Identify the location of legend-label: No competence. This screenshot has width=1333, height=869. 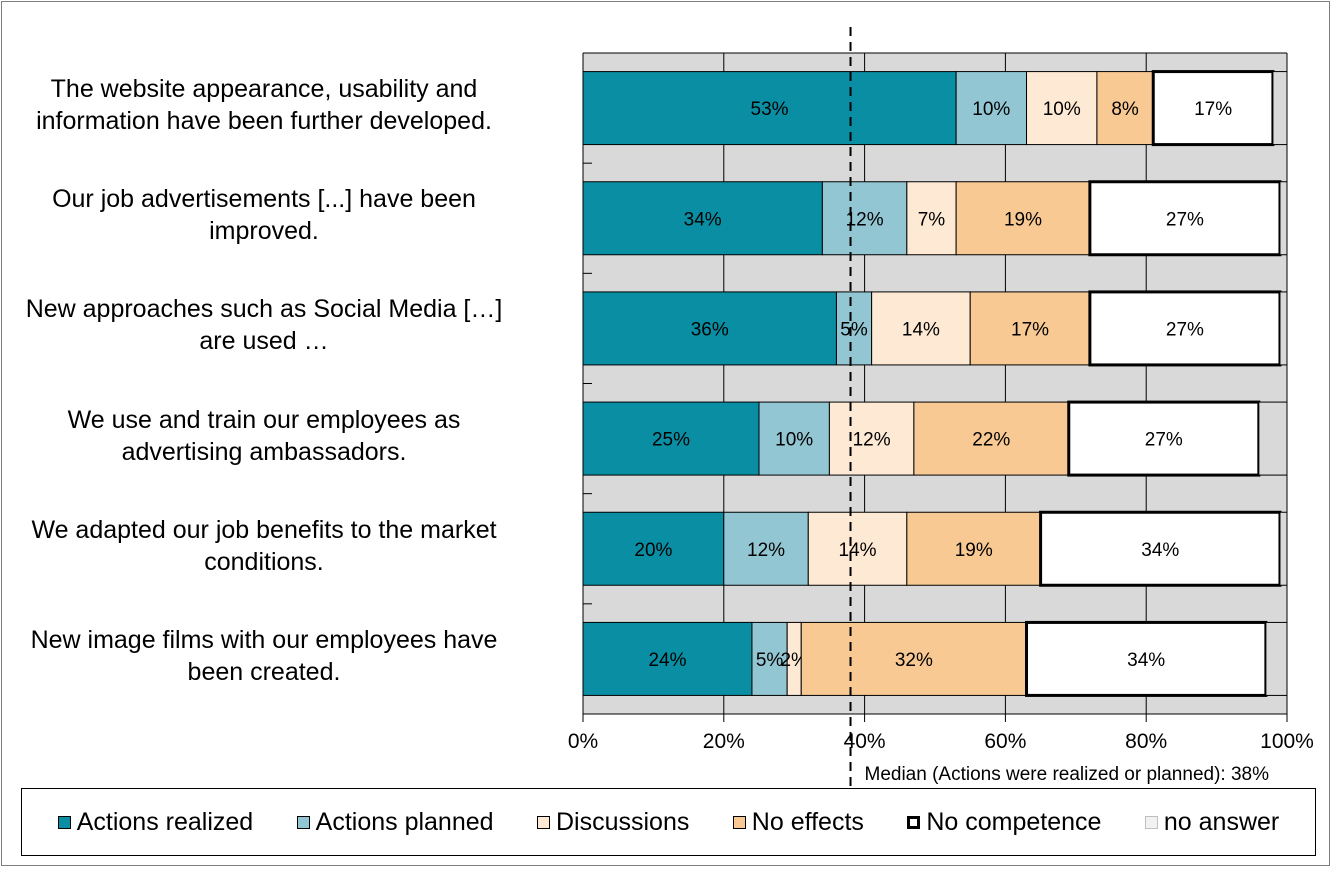
(1014, 821).